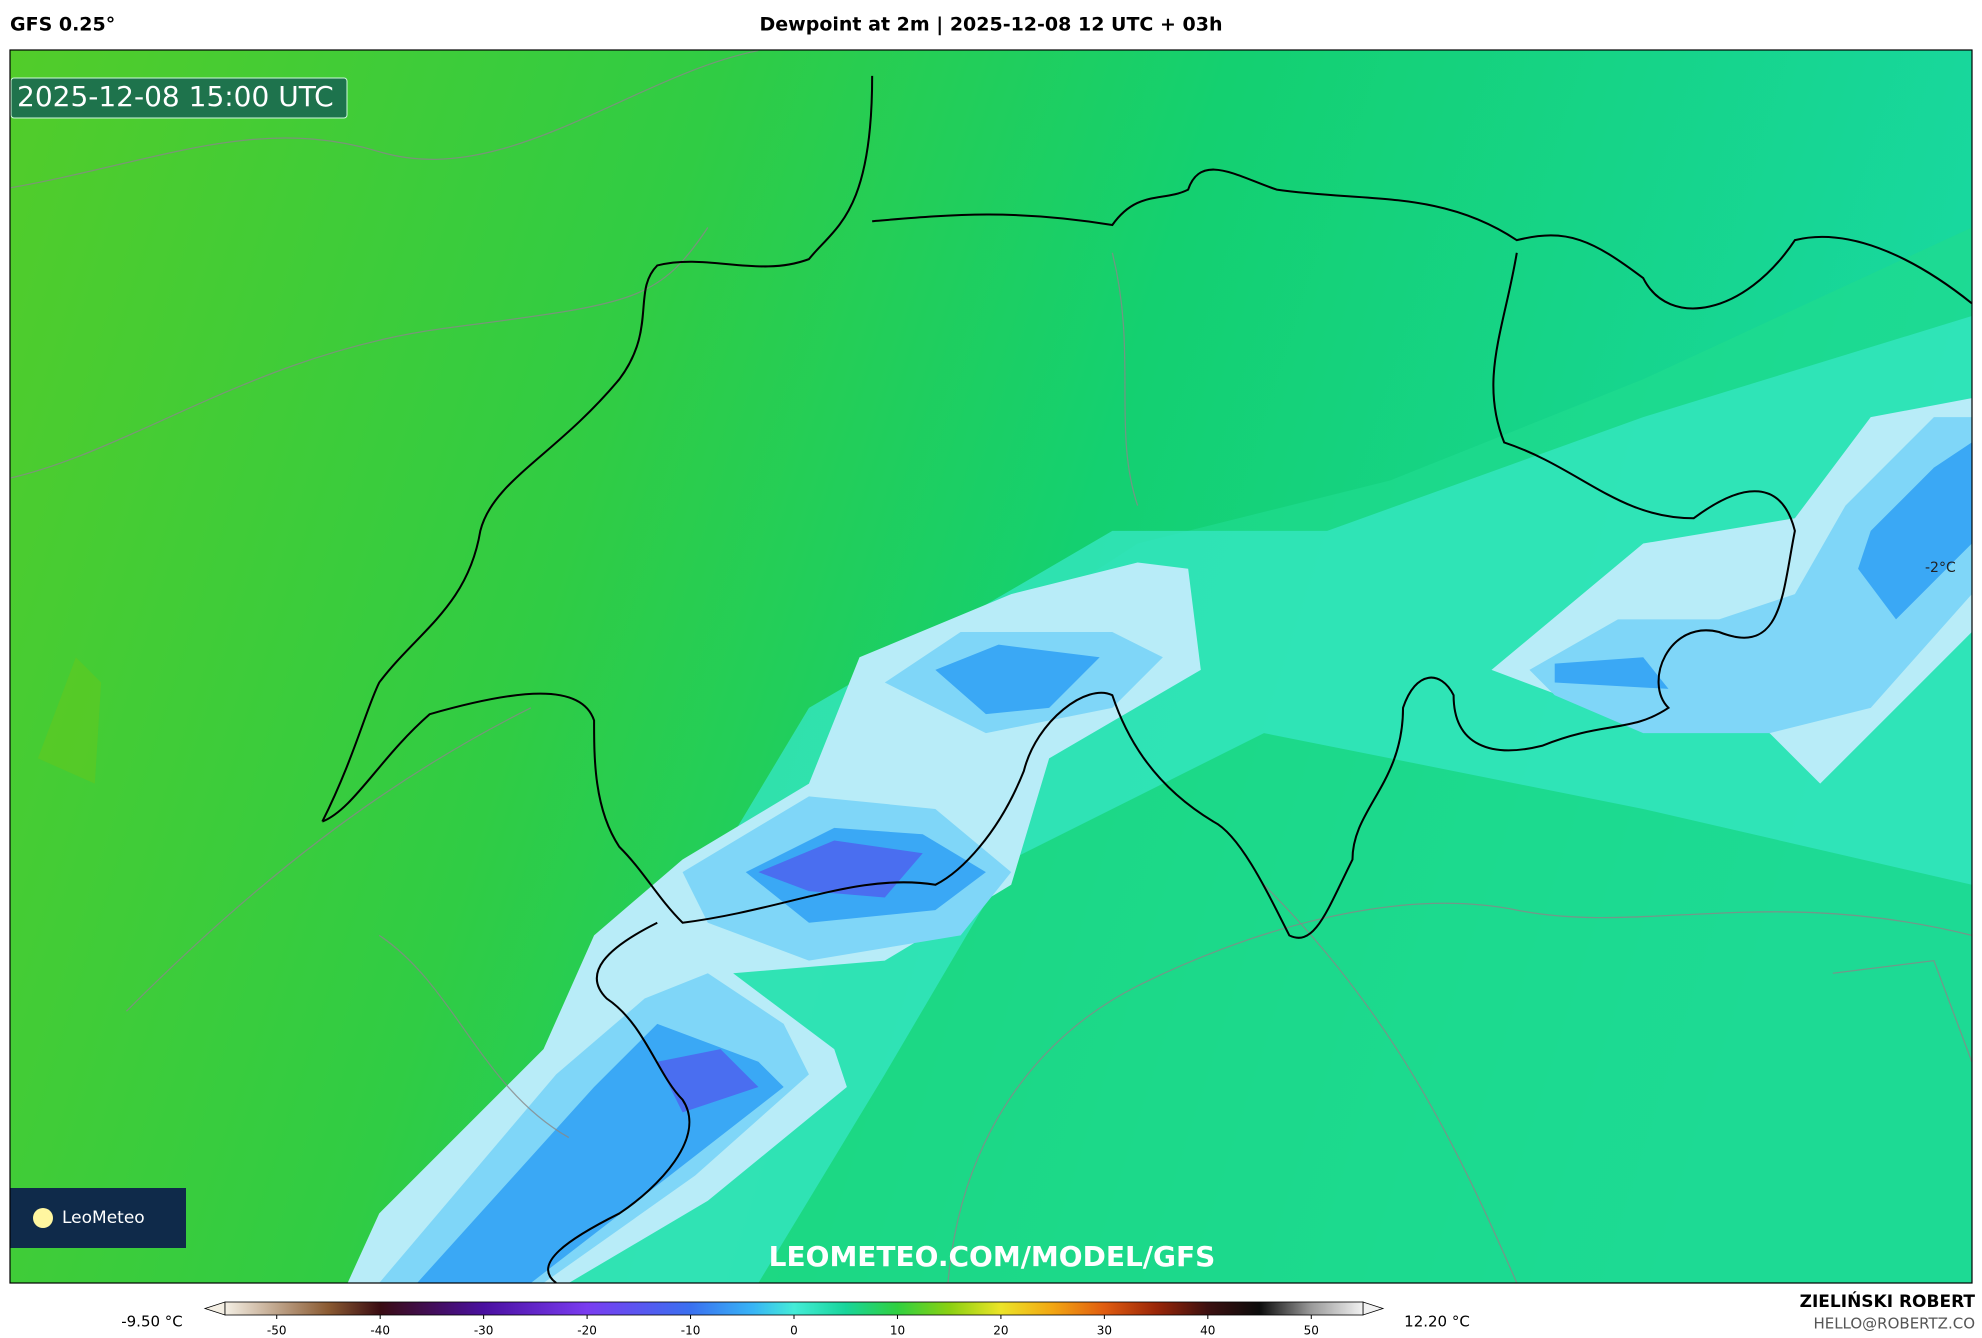 The image size is (1982, 1338). Describe the element at coordinates (1894, 1324) in the screenshot. I see `credit-email: HELLO@ROBERTZ.CO` at that location.